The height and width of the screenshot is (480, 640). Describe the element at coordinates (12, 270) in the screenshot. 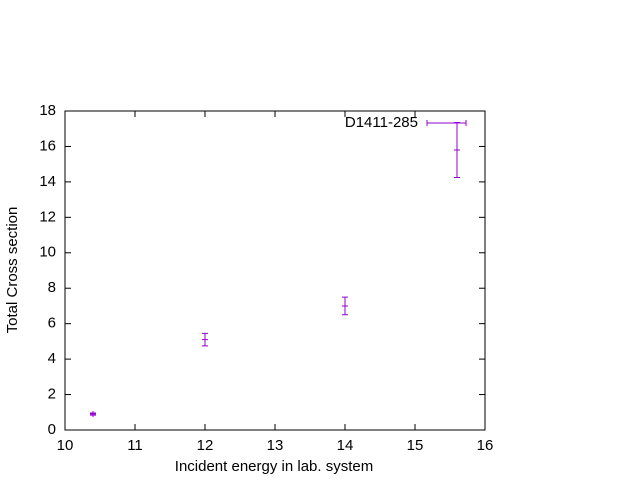

I see `y-axis-label: Total Cross section` at that location.